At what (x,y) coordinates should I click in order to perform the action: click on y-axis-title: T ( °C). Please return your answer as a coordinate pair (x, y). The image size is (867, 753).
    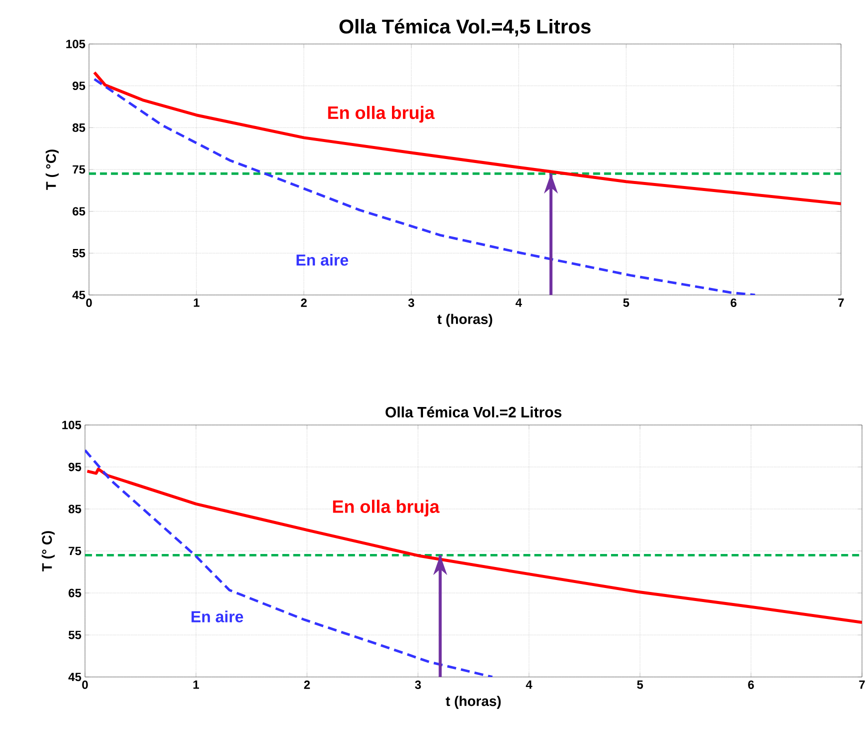
    Looking at the image, I should click on (52, 170).